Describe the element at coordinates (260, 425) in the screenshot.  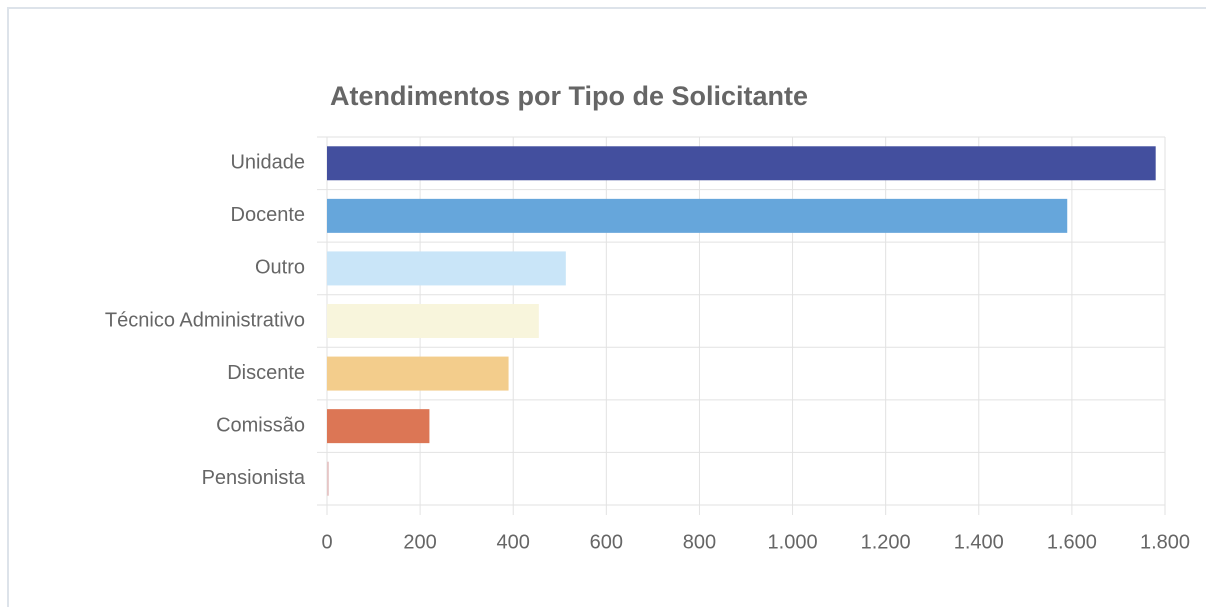
I see `y-tick-label: Comissão` at that location.